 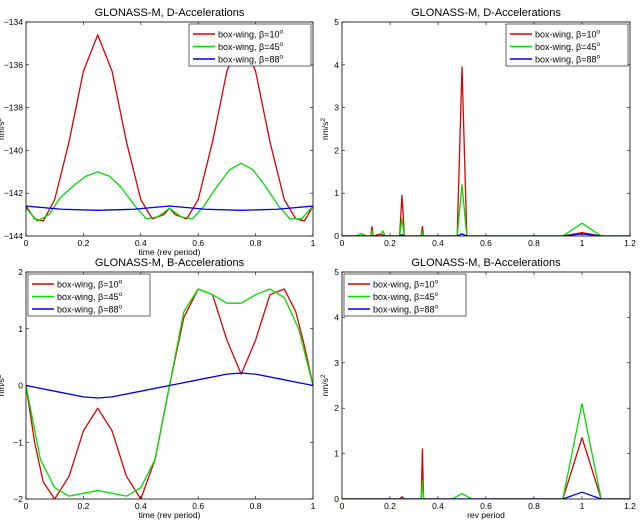 What do you see at coordinates (170, 515) in the screenshot?
I see `x-axis-label: time (rev period)` at bounding box center [170, 515].